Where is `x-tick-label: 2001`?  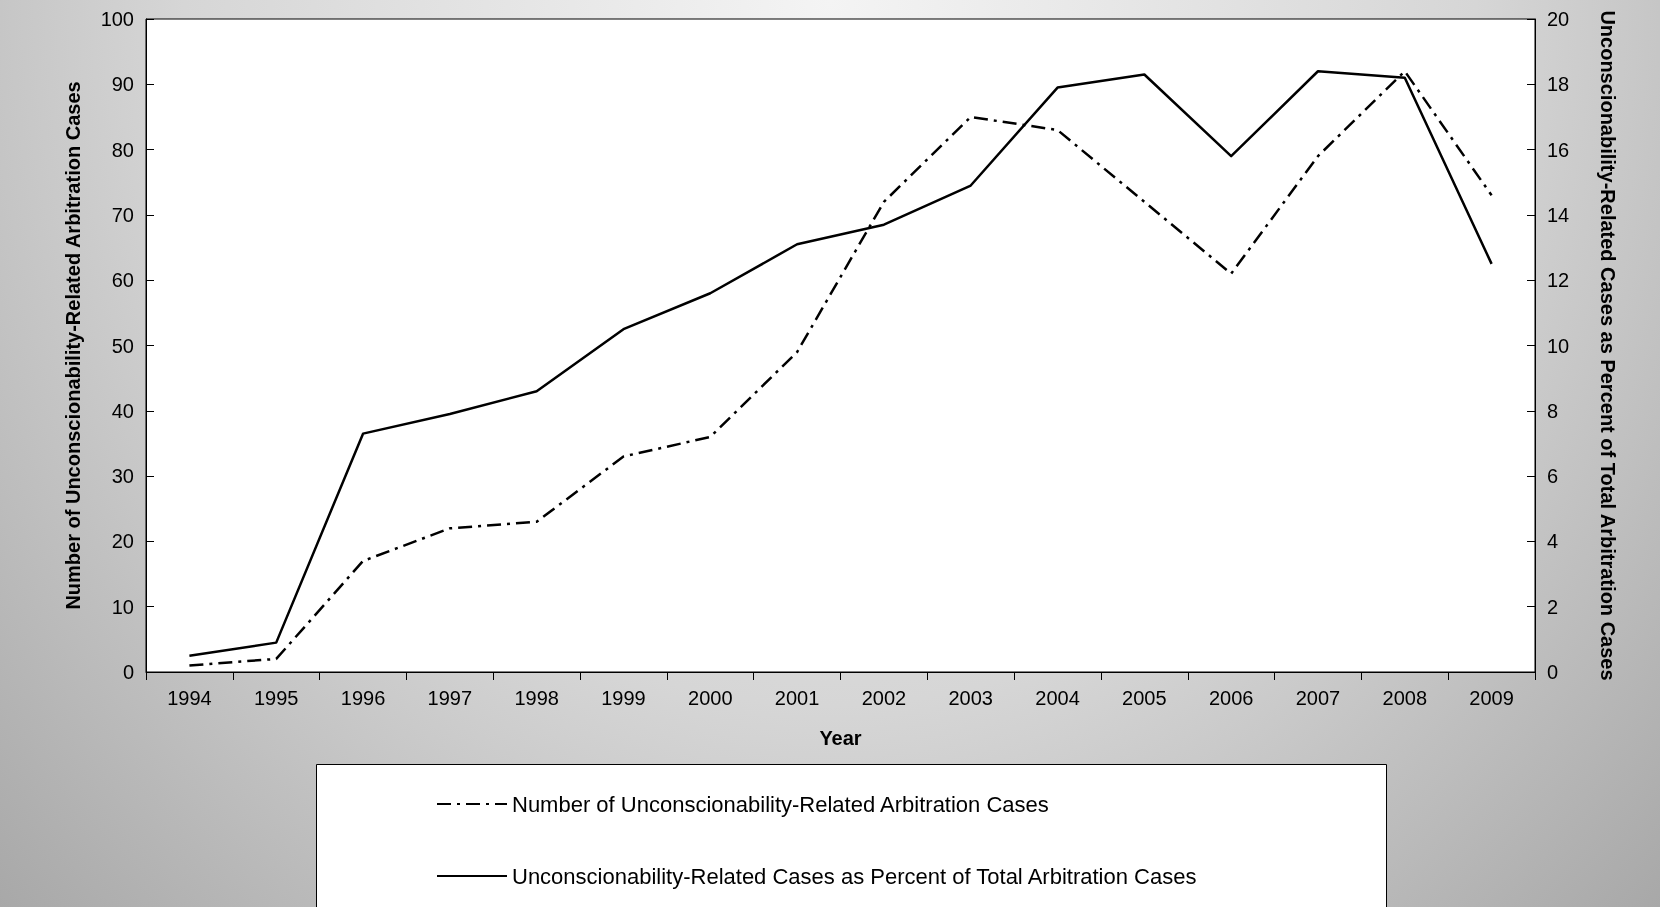 x-tick-label: 2001 is located at coordinates (797, 698).